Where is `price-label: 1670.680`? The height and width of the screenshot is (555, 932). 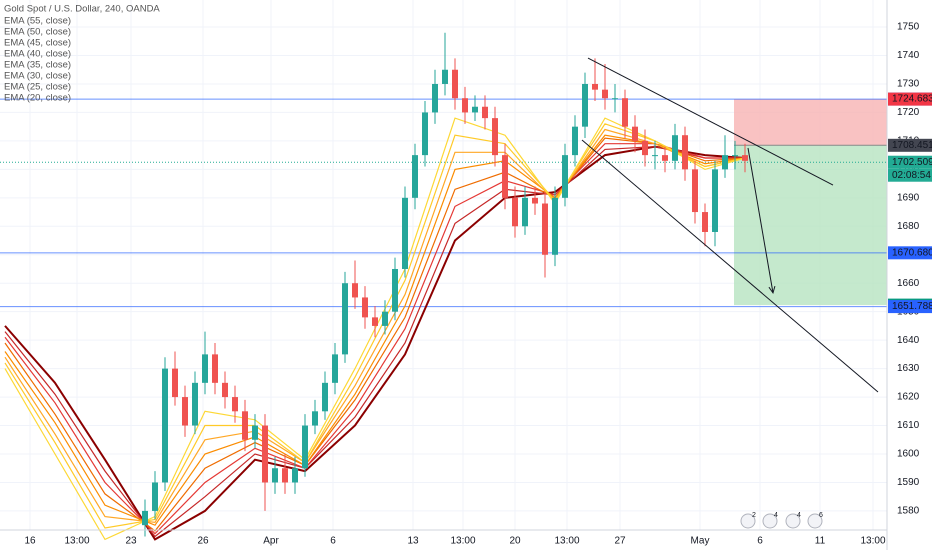
price-label: 1670.680 is located at coordinates (912, 252).